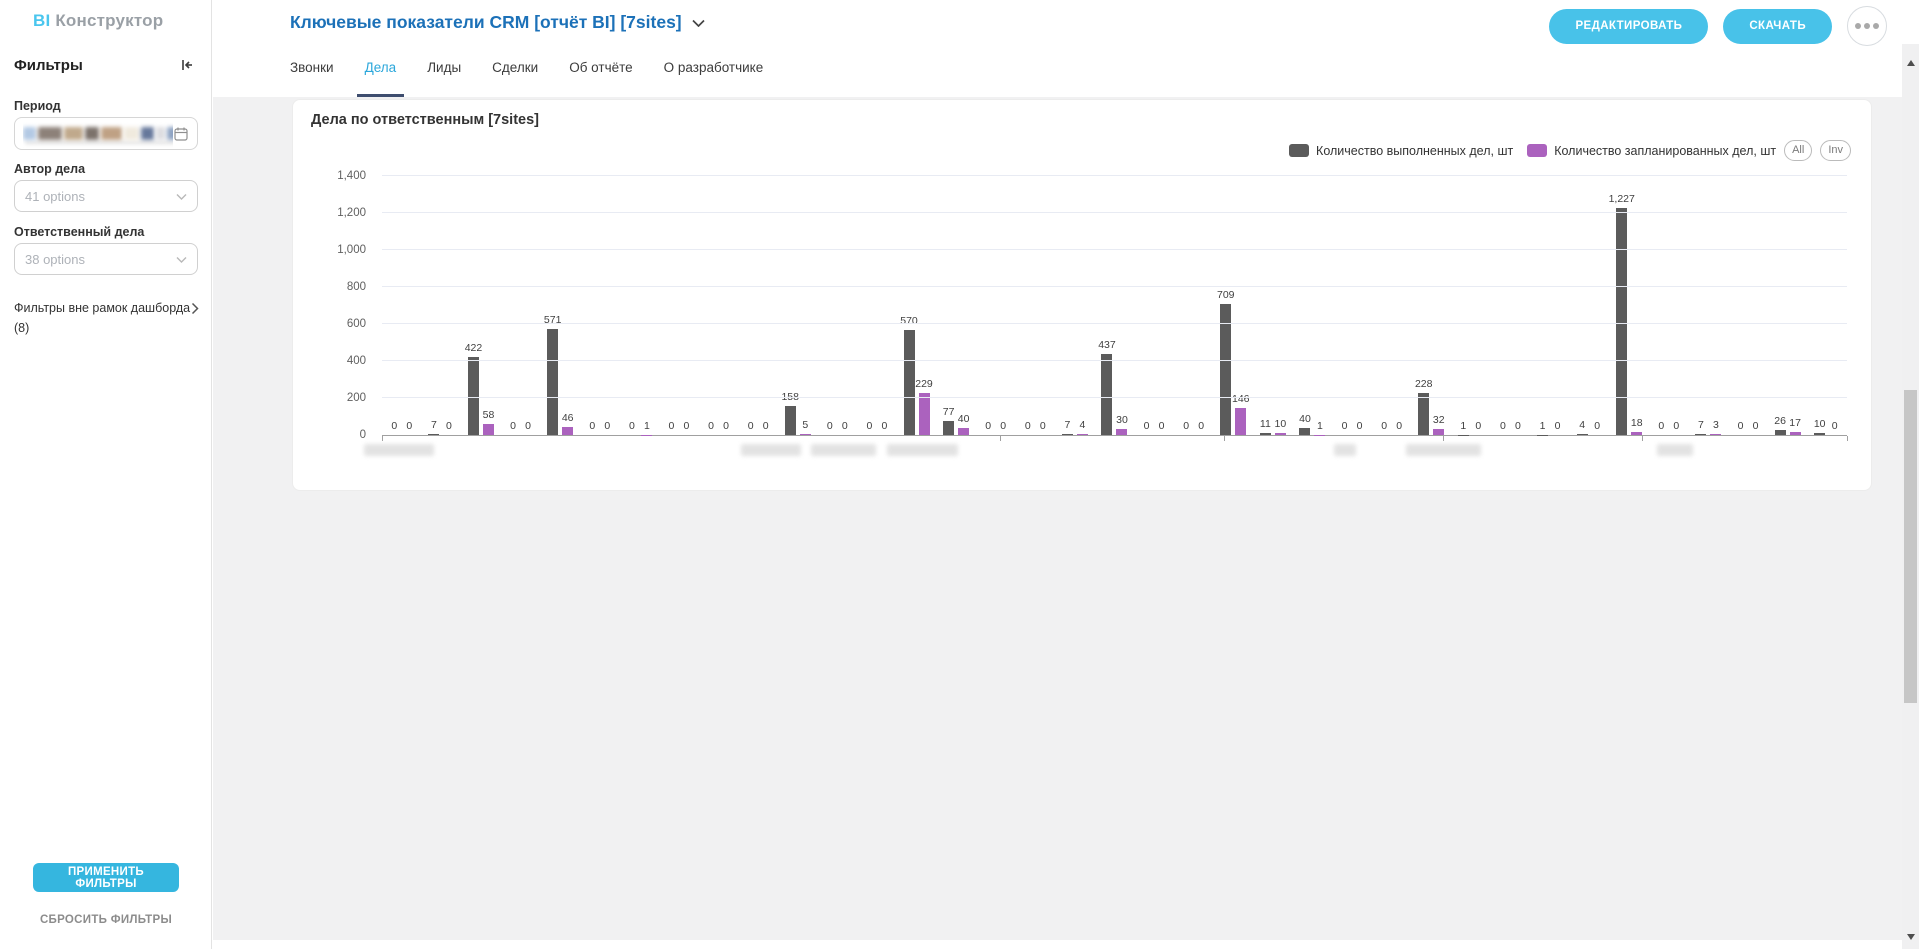 The image size is (1919, 949). I want to click on bar-completed: 422, so click(473, 305).